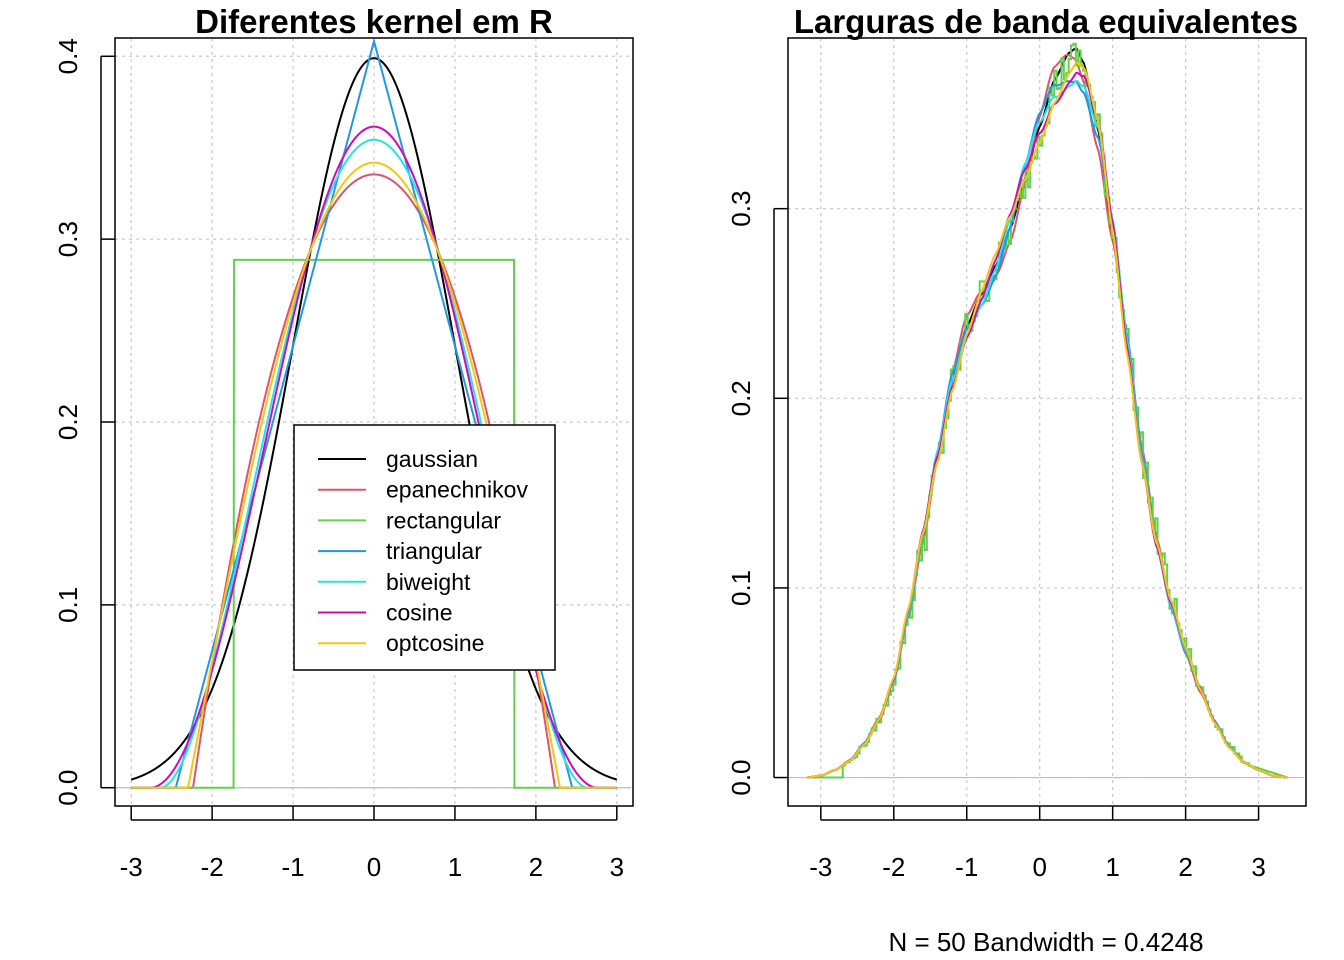 The image size is (1344, 960). I want to click on legend-label-triangular: triangular, so click(434, 551).